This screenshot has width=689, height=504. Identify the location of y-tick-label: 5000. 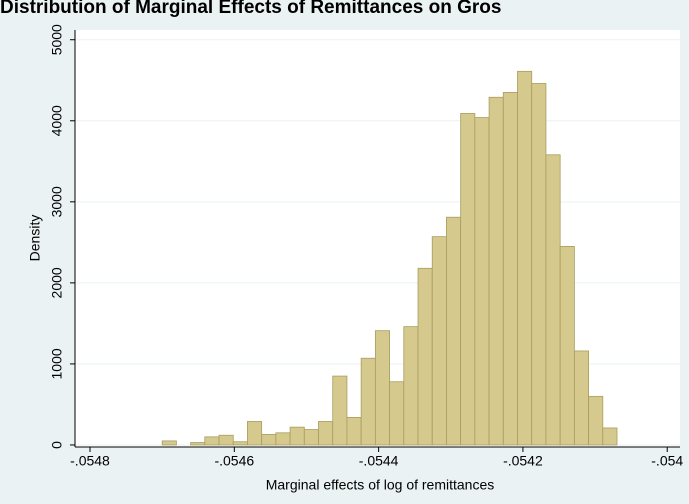
(57, 39).